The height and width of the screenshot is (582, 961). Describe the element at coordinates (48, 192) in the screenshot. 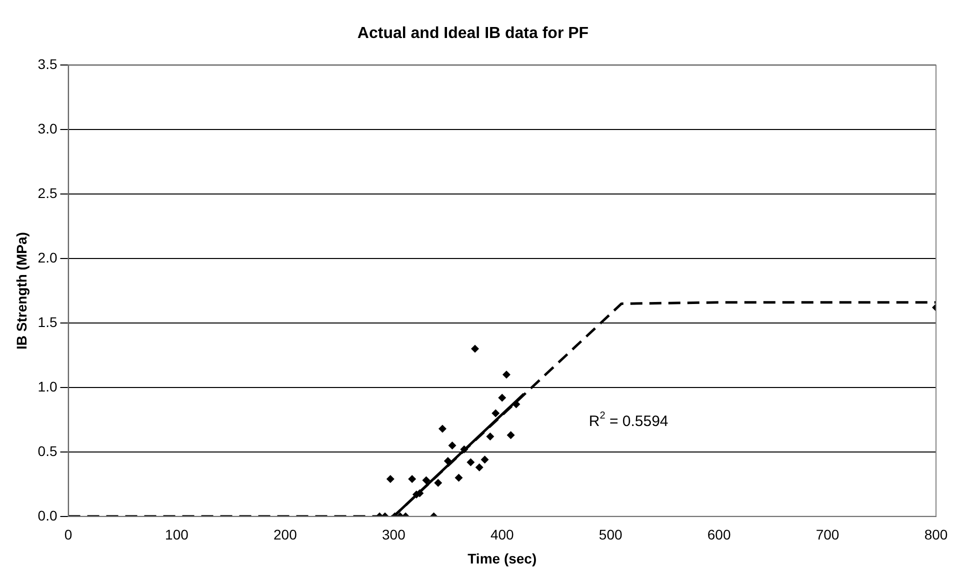

I see `y-tick-label: 2.5` at that location.